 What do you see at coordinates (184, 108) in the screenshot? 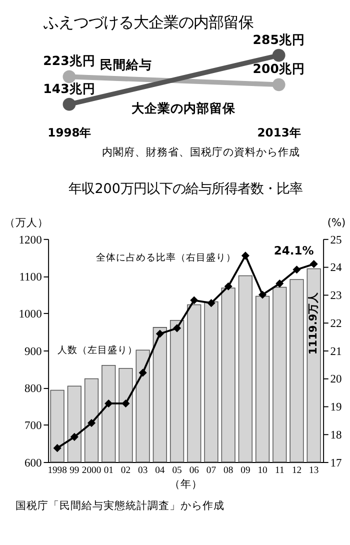
I see `series-label: 大企業の内部留保` at bounding box center [184, 108].